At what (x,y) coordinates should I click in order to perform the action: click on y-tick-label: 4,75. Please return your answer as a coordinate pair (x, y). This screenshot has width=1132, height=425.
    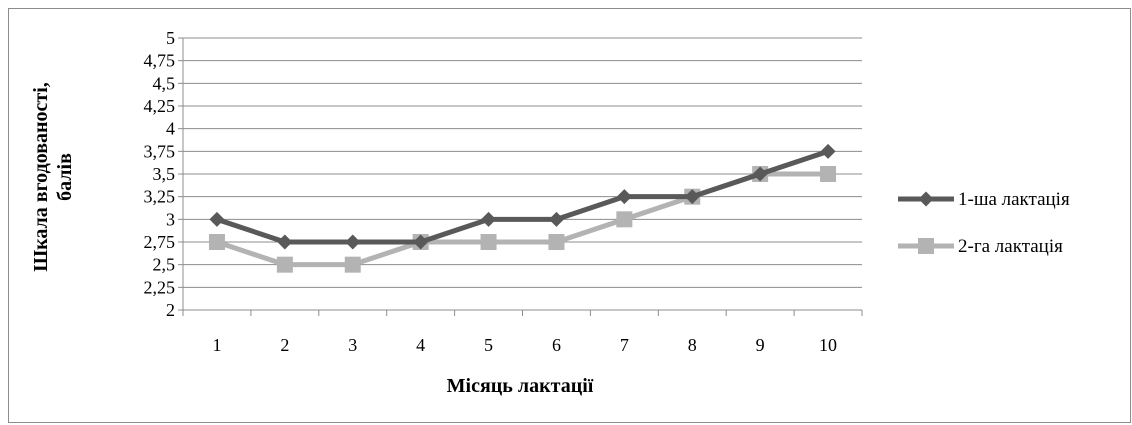
    Looking at the image, I should click on (160, 61).